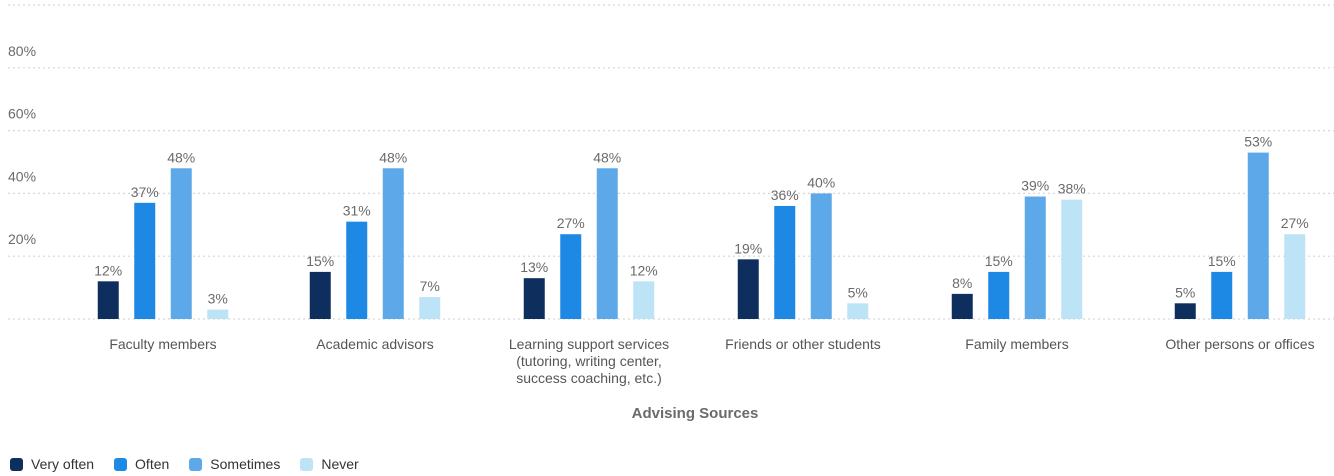 The width and height of the screenshot is (1334, 476). Describe the element at coordinates (340, 464) in the screenshot. I see `legend-label: Never` at that location.